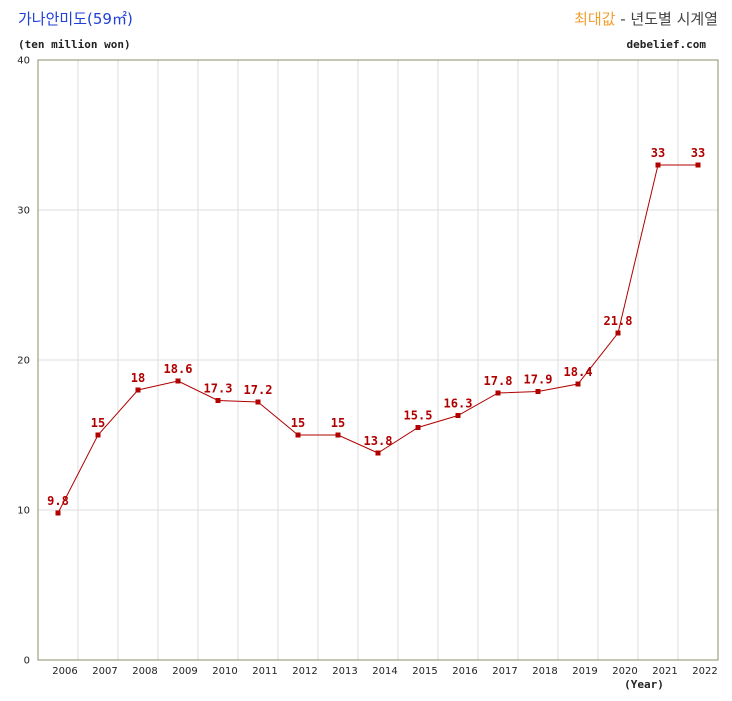 This screenshot has height=701, width=732. I want to click on x-tick-label: 2010, so click(224, 671).